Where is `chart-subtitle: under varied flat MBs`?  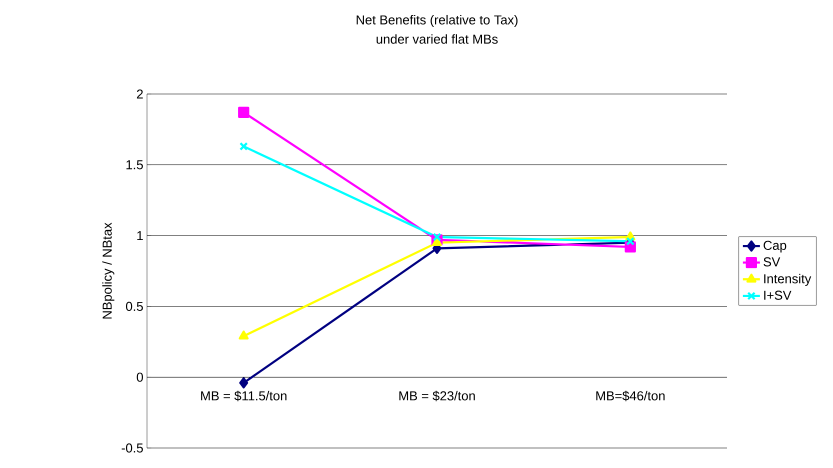 chart-subtitle: under varied flat MBs is located at coordinates (437, 39).